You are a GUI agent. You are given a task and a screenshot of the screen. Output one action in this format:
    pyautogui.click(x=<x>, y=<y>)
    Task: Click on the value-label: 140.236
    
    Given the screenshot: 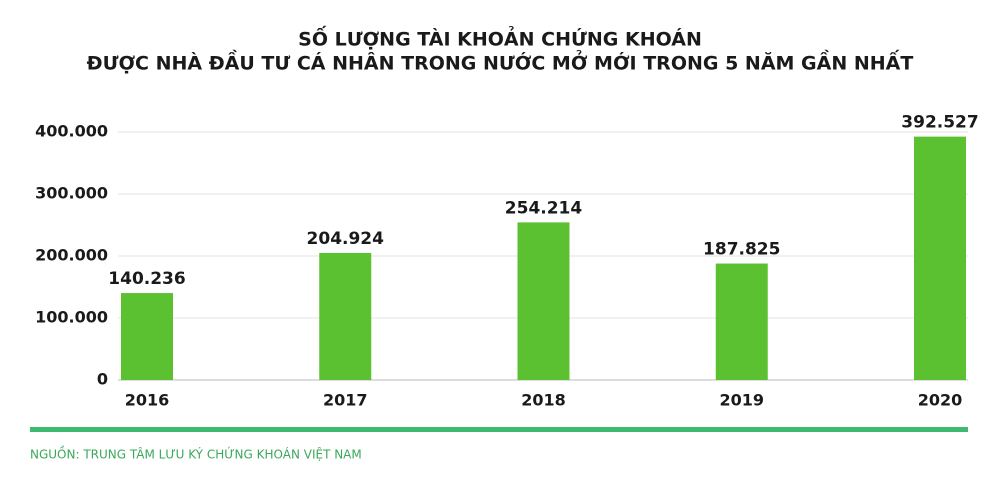 What is the action you would take?
    pyautogui.click(x=146, y=279)
    